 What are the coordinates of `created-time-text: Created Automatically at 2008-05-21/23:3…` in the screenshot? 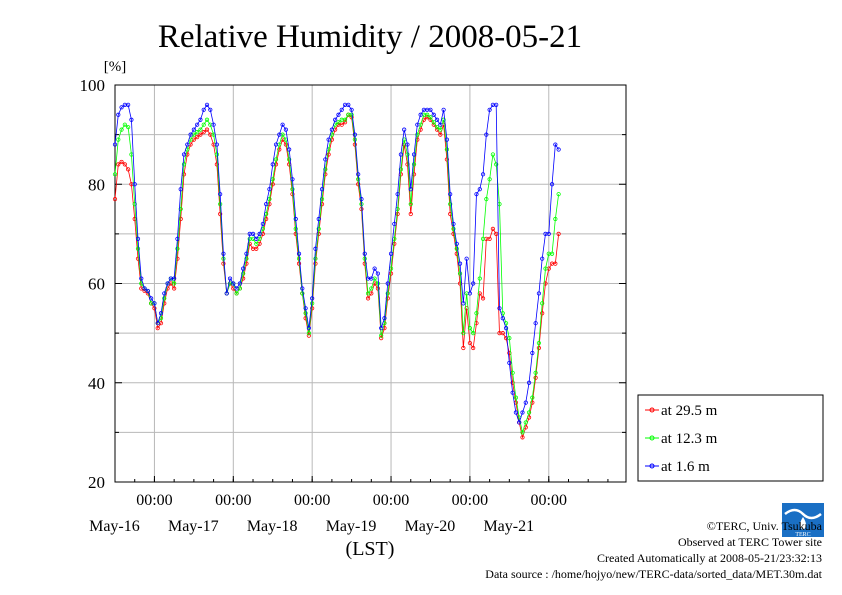 It's located at (709, 558).